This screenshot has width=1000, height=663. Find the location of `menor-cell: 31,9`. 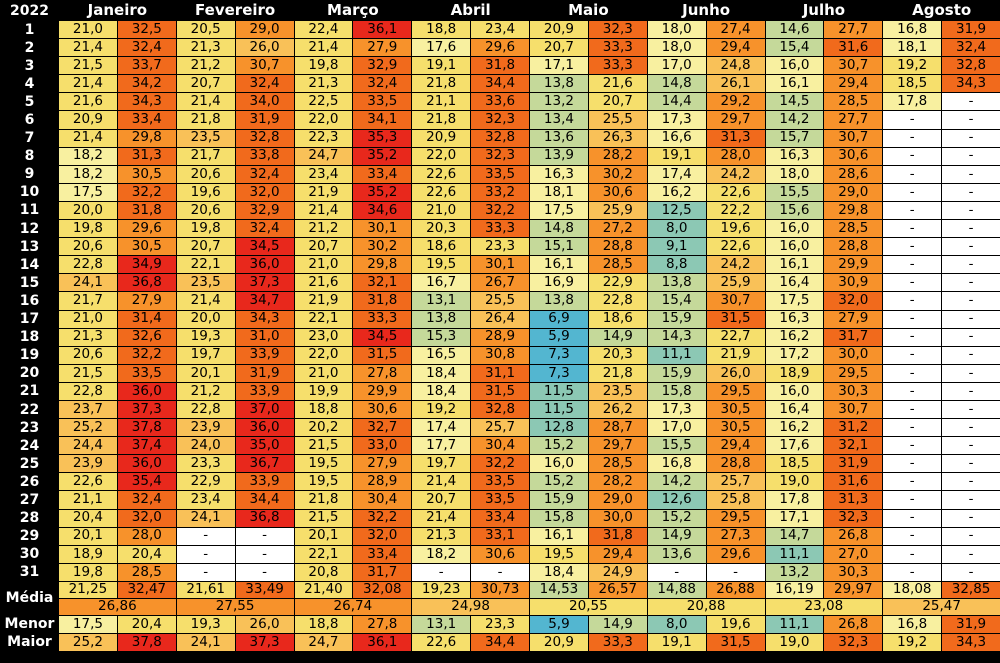

menor-cell: 31,9 is located at coordinates (970, 624).